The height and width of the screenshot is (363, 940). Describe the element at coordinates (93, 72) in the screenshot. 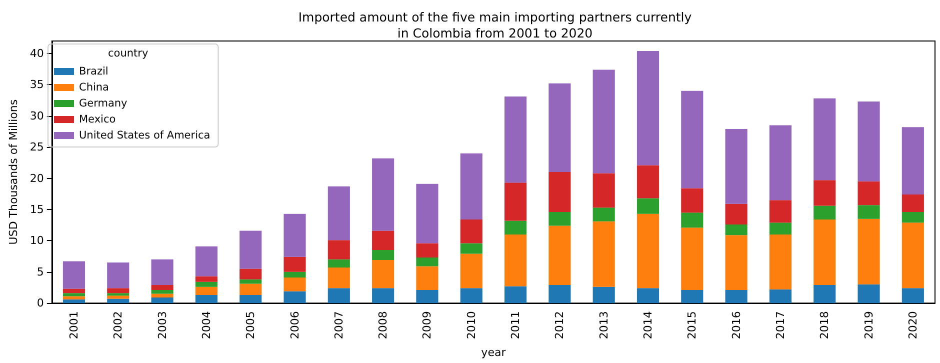

I see `legend-label: Brazil` at that location.